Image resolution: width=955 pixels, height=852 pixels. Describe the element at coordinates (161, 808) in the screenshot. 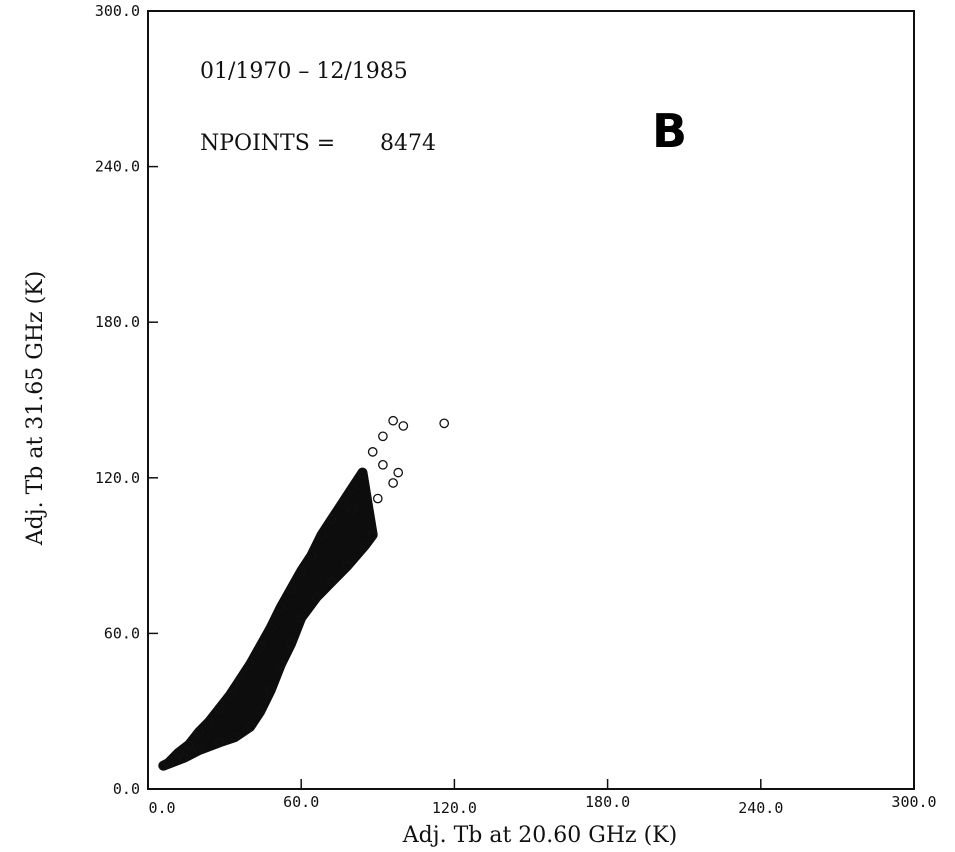

I see `x-tick-label: 0.0` at that location.